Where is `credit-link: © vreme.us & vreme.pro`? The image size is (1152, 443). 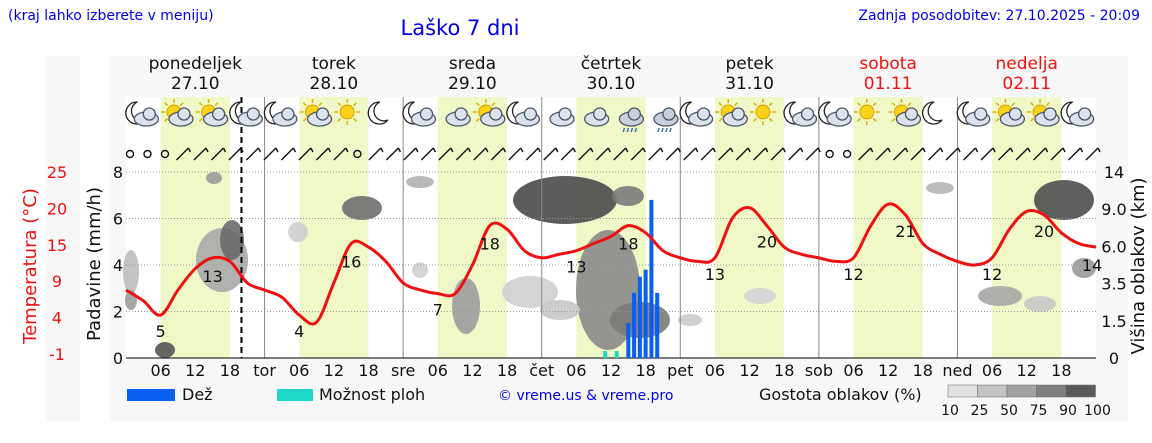
credit-link: © vreme.us & vreme.pro is located at coordinates (586, 396).